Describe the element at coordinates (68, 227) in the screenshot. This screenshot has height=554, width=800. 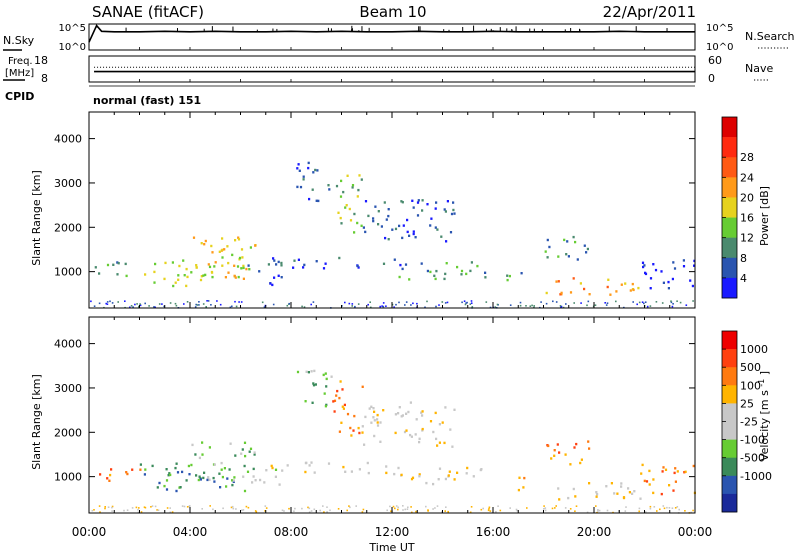
I see `y-tick-label: 2000` at that location.